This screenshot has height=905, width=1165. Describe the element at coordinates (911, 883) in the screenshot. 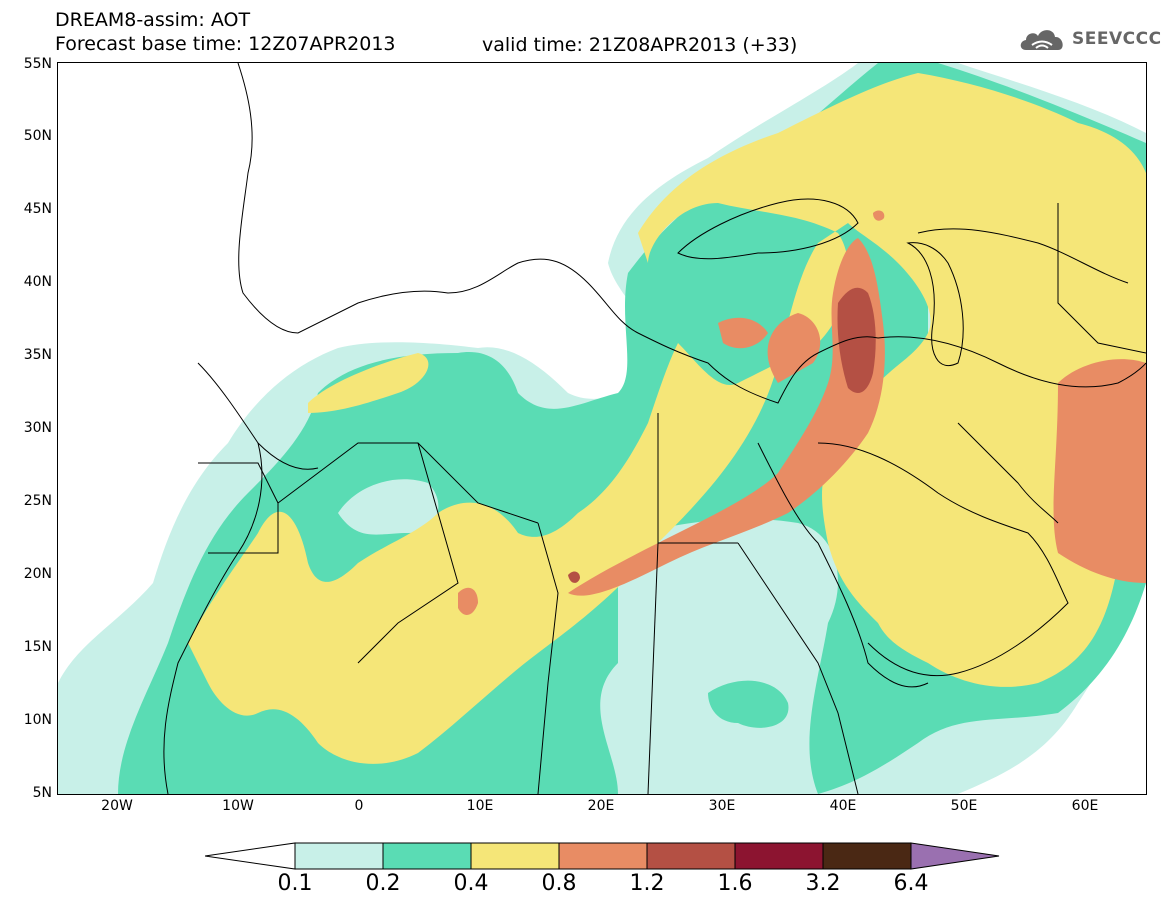

I see `colorbar-label-6.4: 6.4` at that location.